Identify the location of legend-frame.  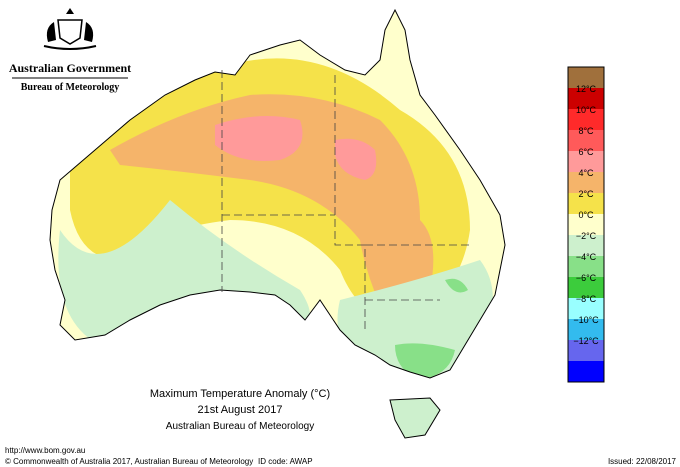
(586, 224).